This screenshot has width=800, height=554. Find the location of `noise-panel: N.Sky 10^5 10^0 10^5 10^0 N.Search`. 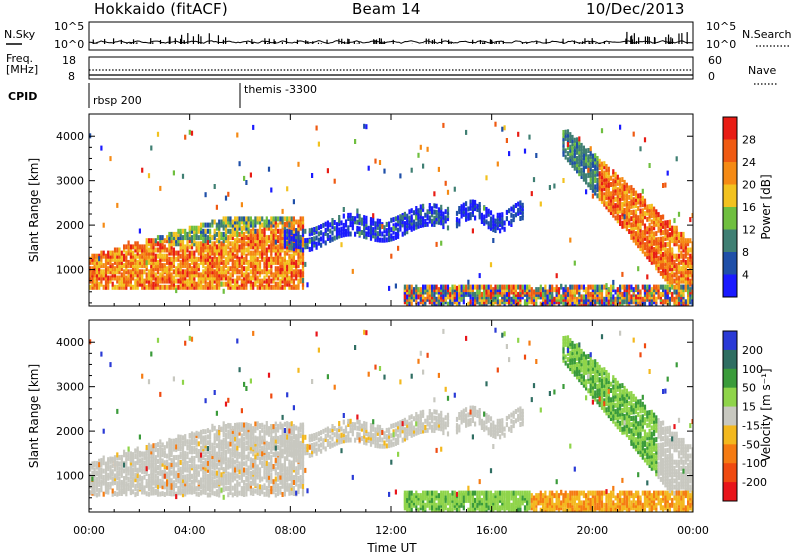

noise-panel: N.Sky 10^5 10^0 10^5 10^0 N.Search is located at coordinates (398, 35).